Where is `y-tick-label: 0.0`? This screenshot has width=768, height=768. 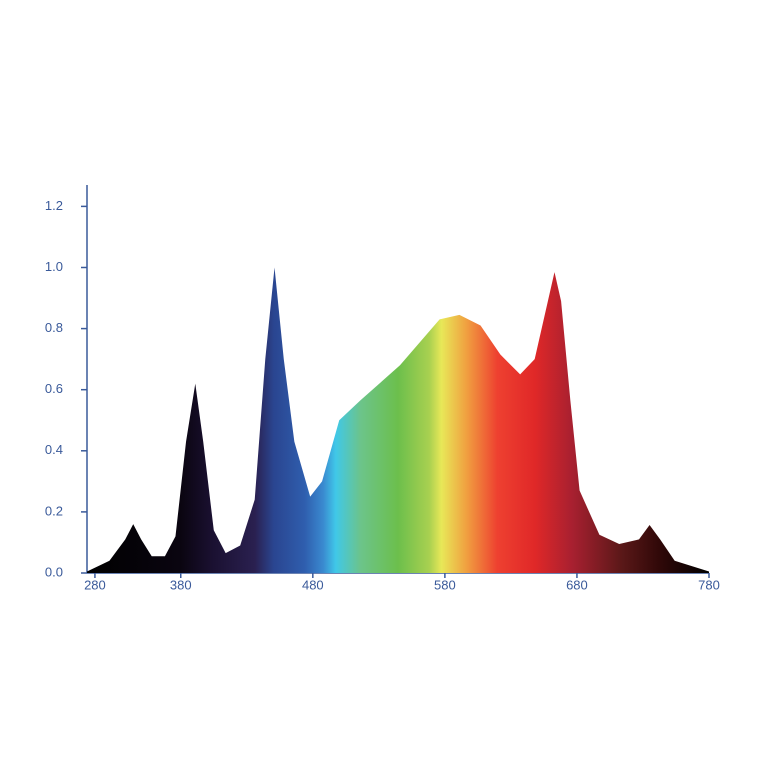
y-tick-label: 0.0 is located at coordinates (54, 571).